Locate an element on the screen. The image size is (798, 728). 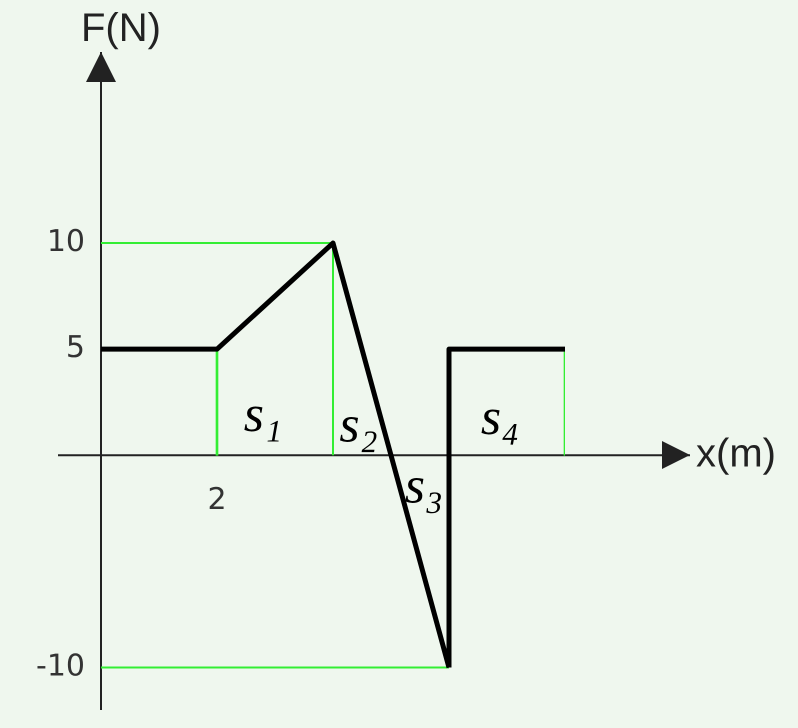
y-axis-title: F(N) is located at coordinates (121, 28).